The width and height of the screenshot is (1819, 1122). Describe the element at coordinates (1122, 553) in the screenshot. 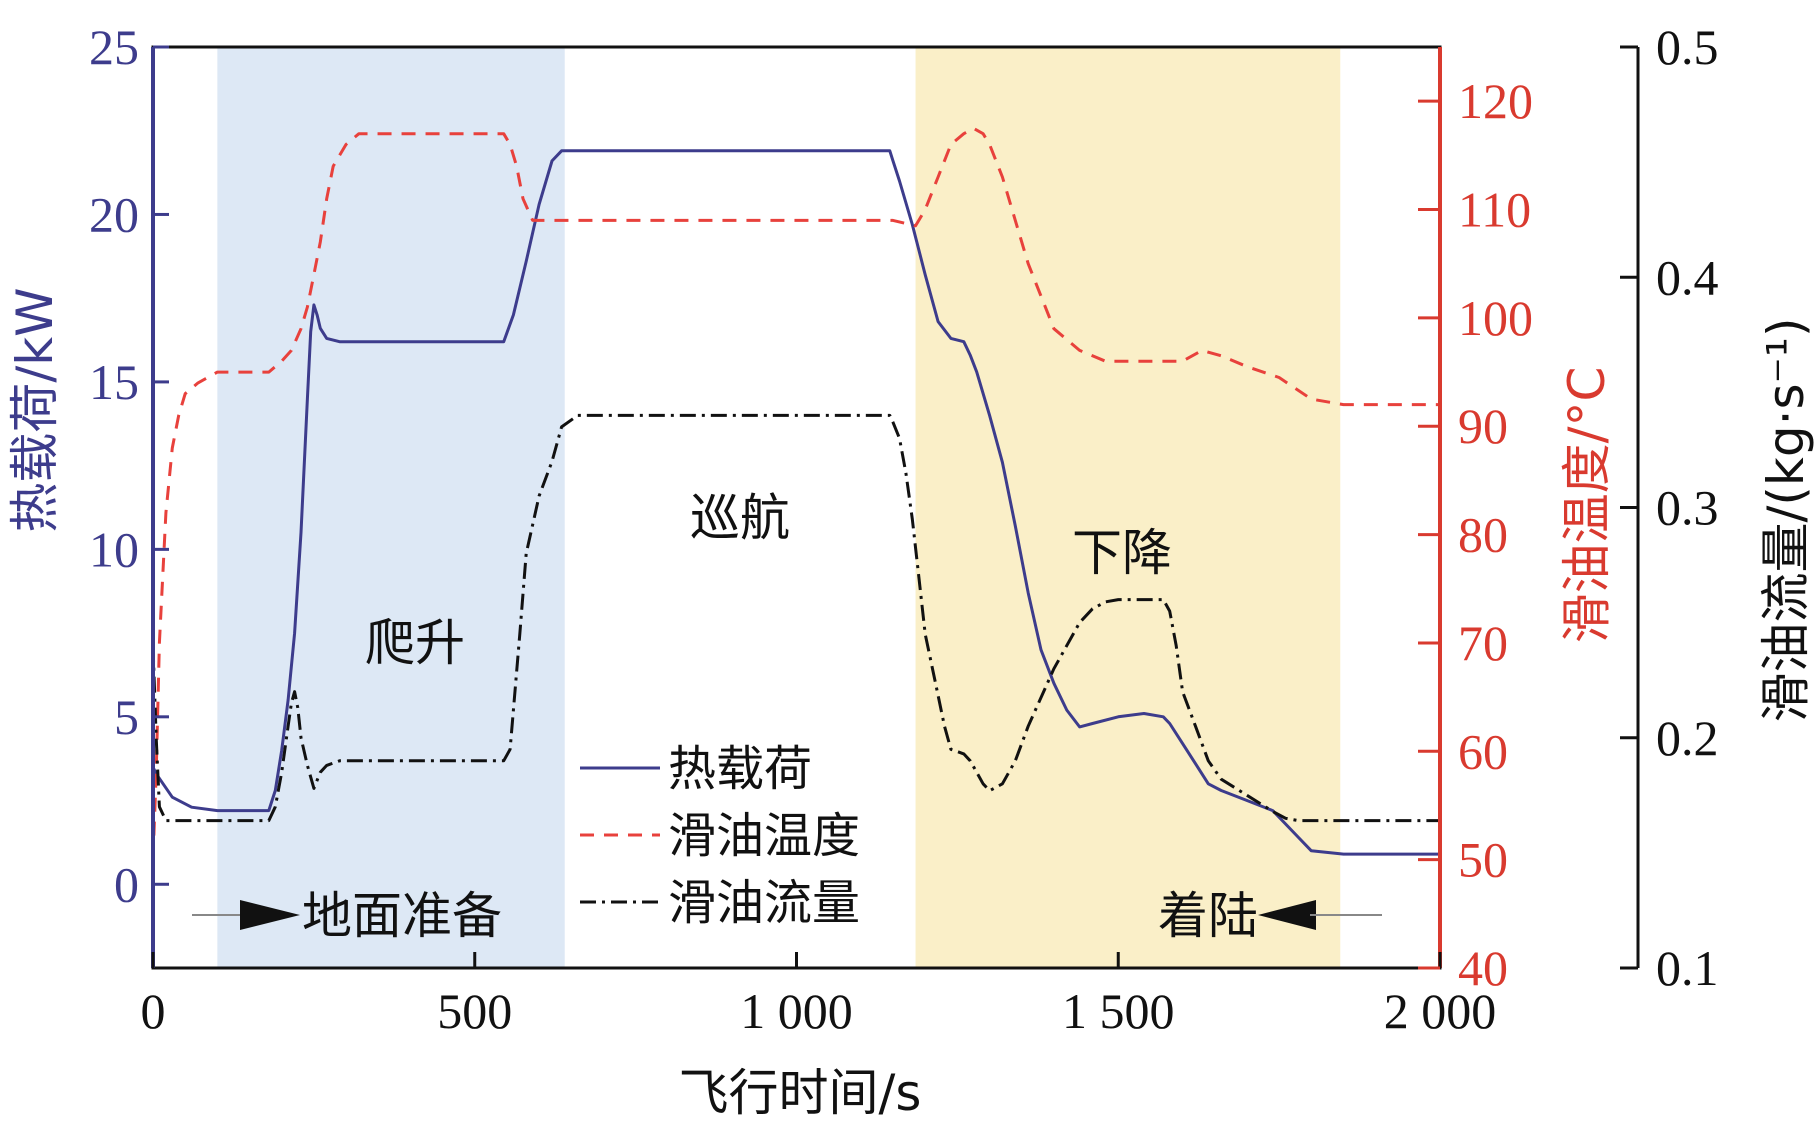

I see `phase-label-descent: 下降` at that location.